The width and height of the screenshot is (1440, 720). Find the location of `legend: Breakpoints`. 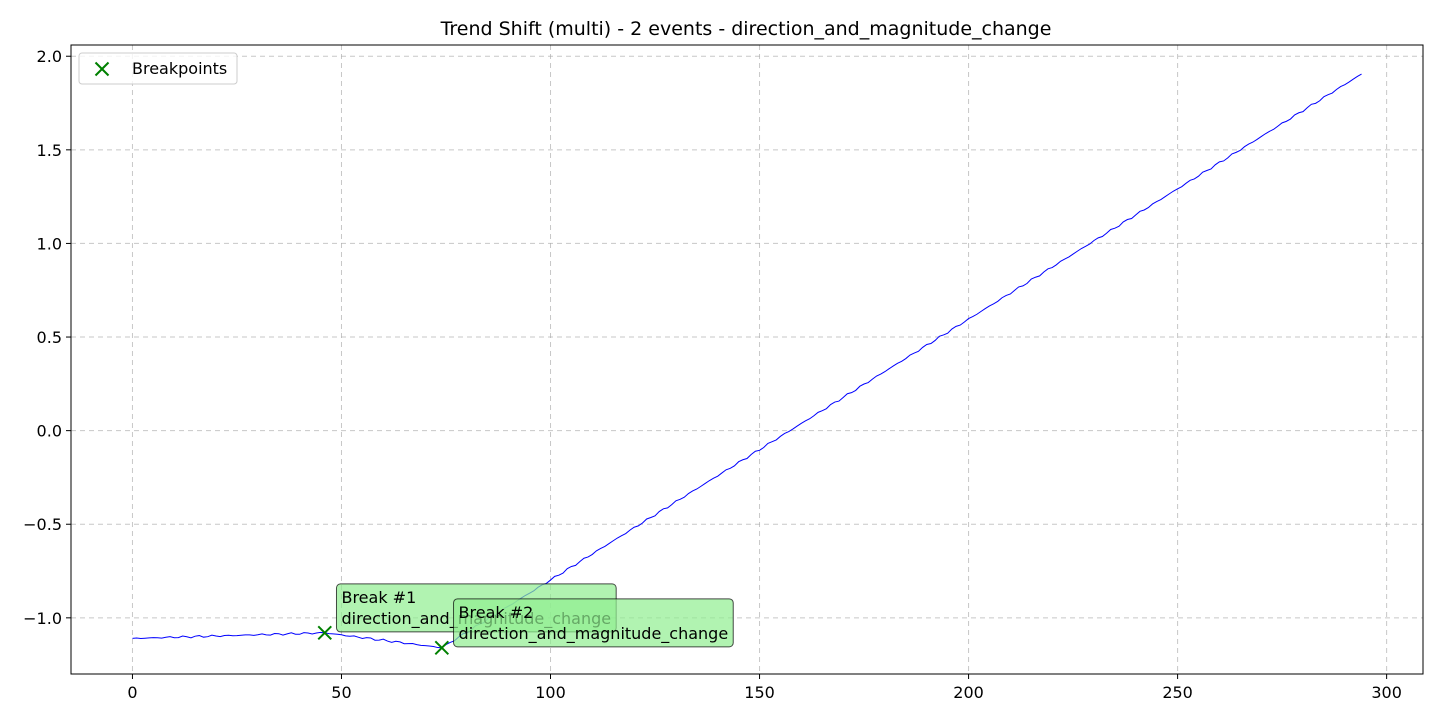

legend: Breakpoints is located at coordinates (158, 68).